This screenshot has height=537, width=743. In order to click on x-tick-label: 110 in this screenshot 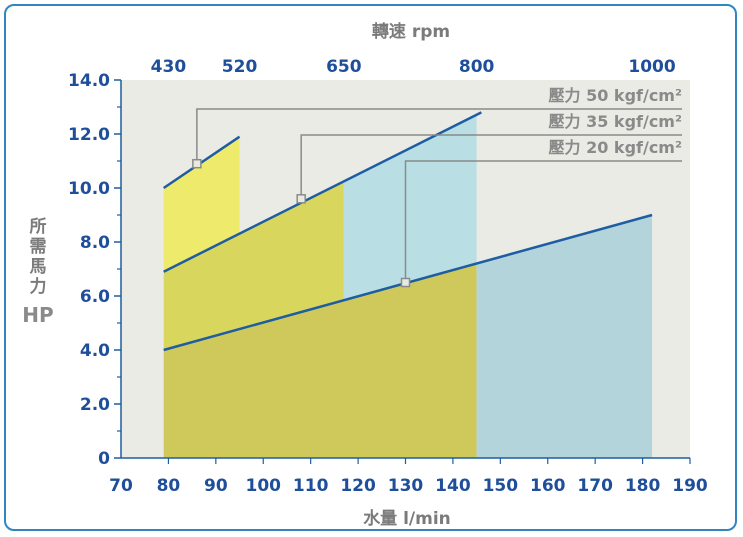, I will do `click(311, 486)`.